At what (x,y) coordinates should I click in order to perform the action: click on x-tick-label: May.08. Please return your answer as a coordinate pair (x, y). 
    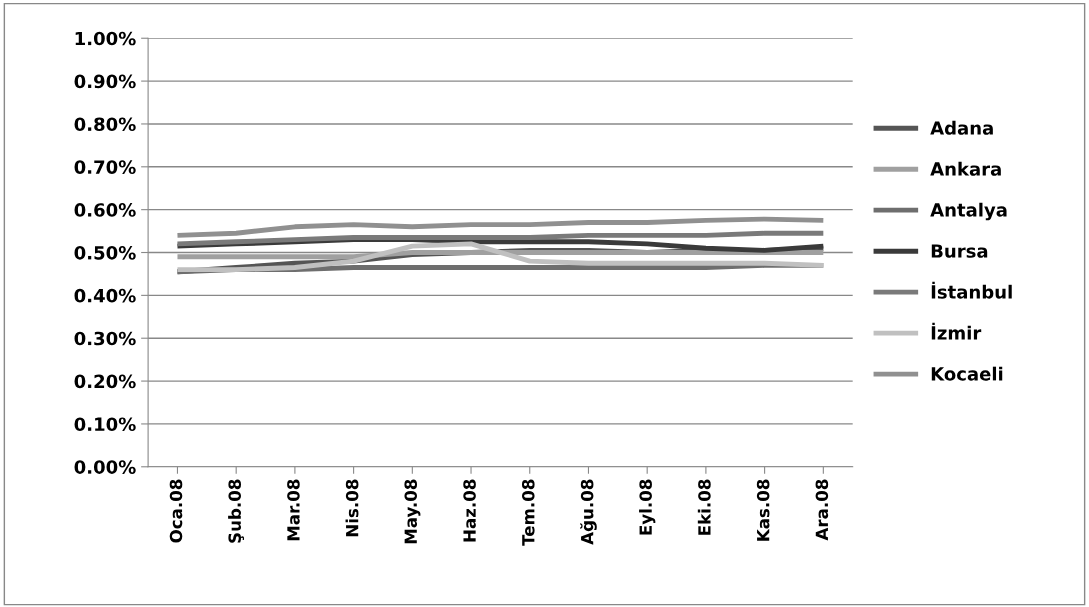
    Looking at the image, I should click on (412, 511).